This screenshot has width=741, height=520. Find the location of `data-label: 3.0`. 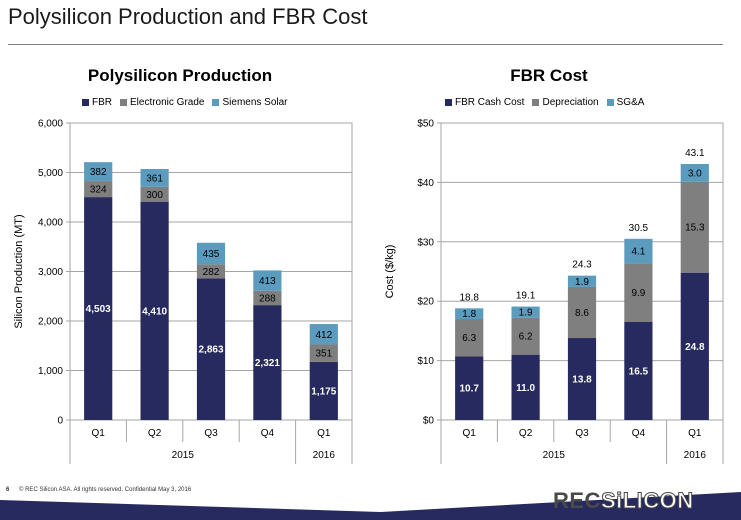

data-label: 3.0 is located at coordinates (695, 173).